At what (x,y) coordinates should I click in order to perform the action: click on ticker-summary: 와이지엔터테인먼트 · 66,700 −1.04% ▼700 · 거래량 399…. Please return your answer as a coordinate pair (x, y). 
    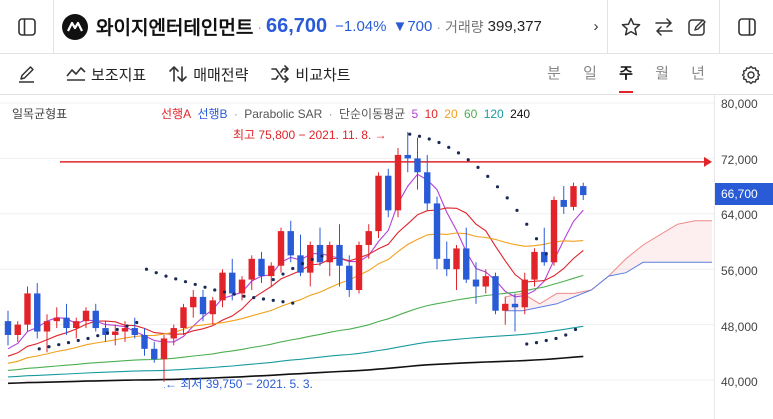
    Looking at the image, I should click on (319, 26).